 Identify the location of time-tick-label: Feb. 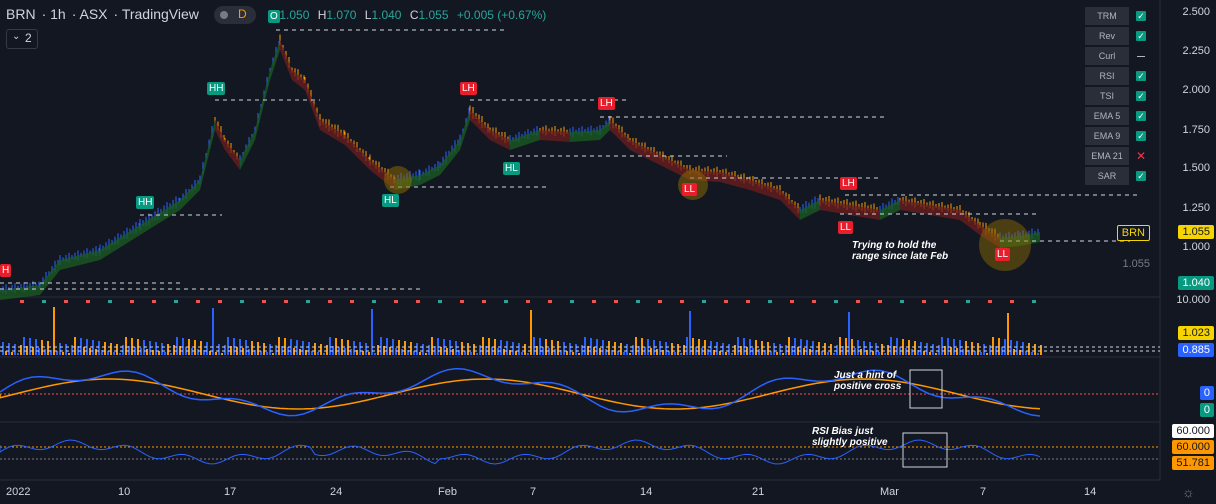
(447, 492).